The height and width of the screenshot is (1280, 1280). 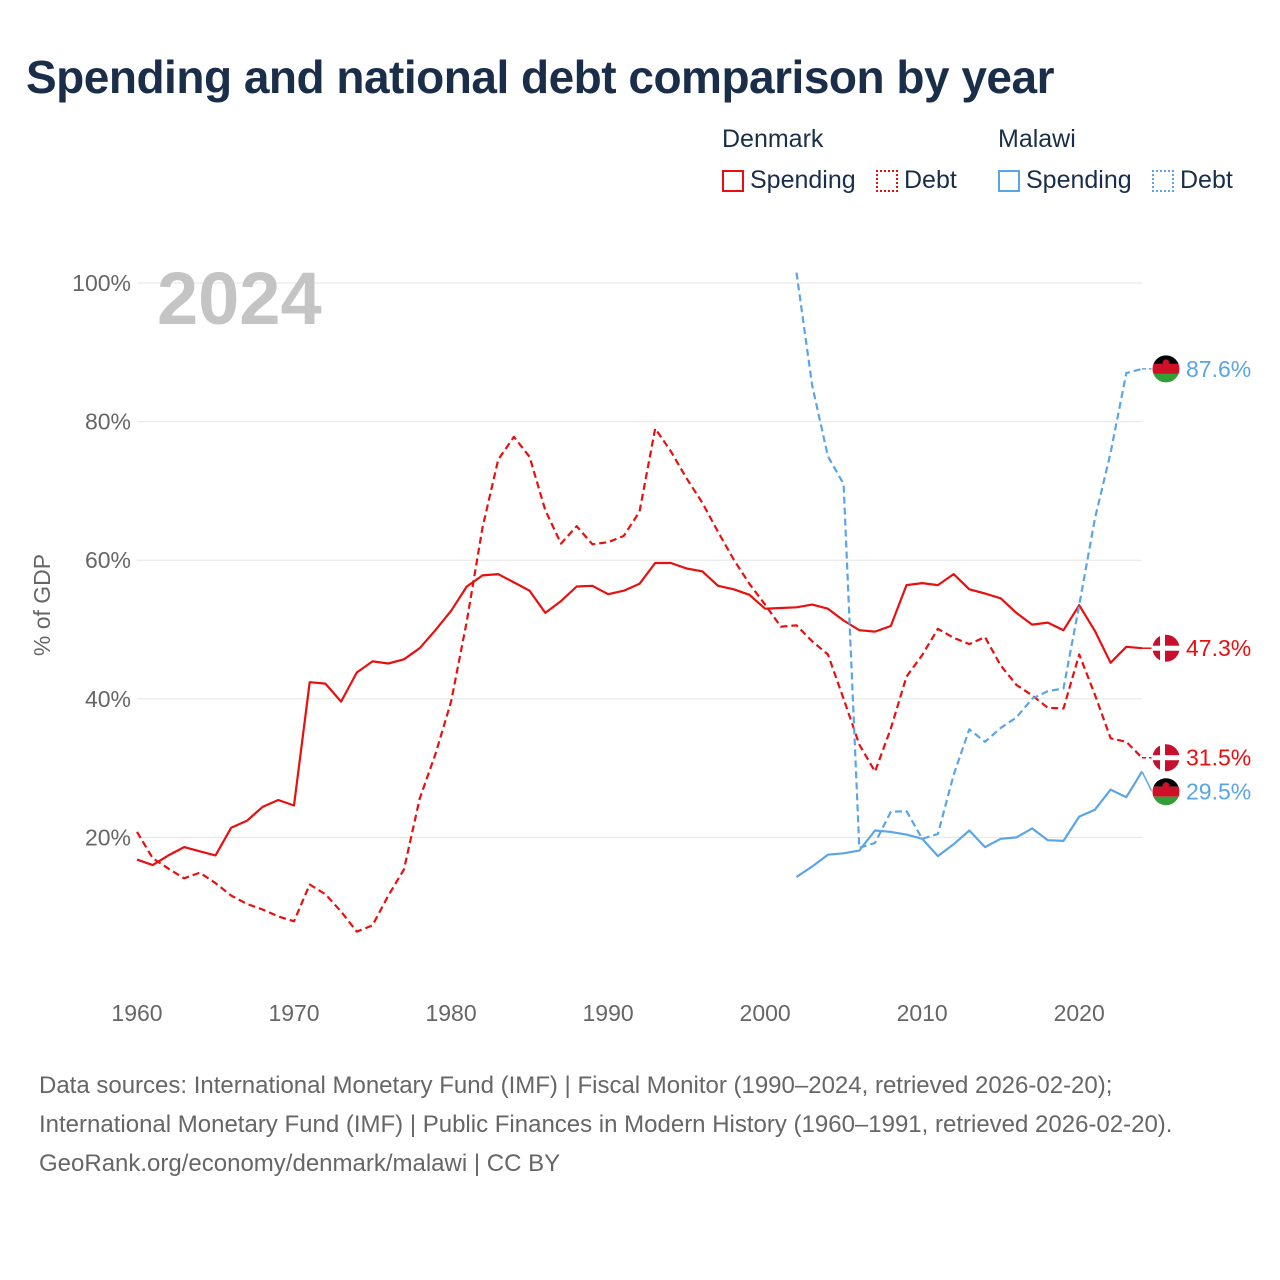 What do you see at coordinates (1218, 758) in the screenshot?
I see `end-value-label: 31.5%` at bounding box center [1218, 758].